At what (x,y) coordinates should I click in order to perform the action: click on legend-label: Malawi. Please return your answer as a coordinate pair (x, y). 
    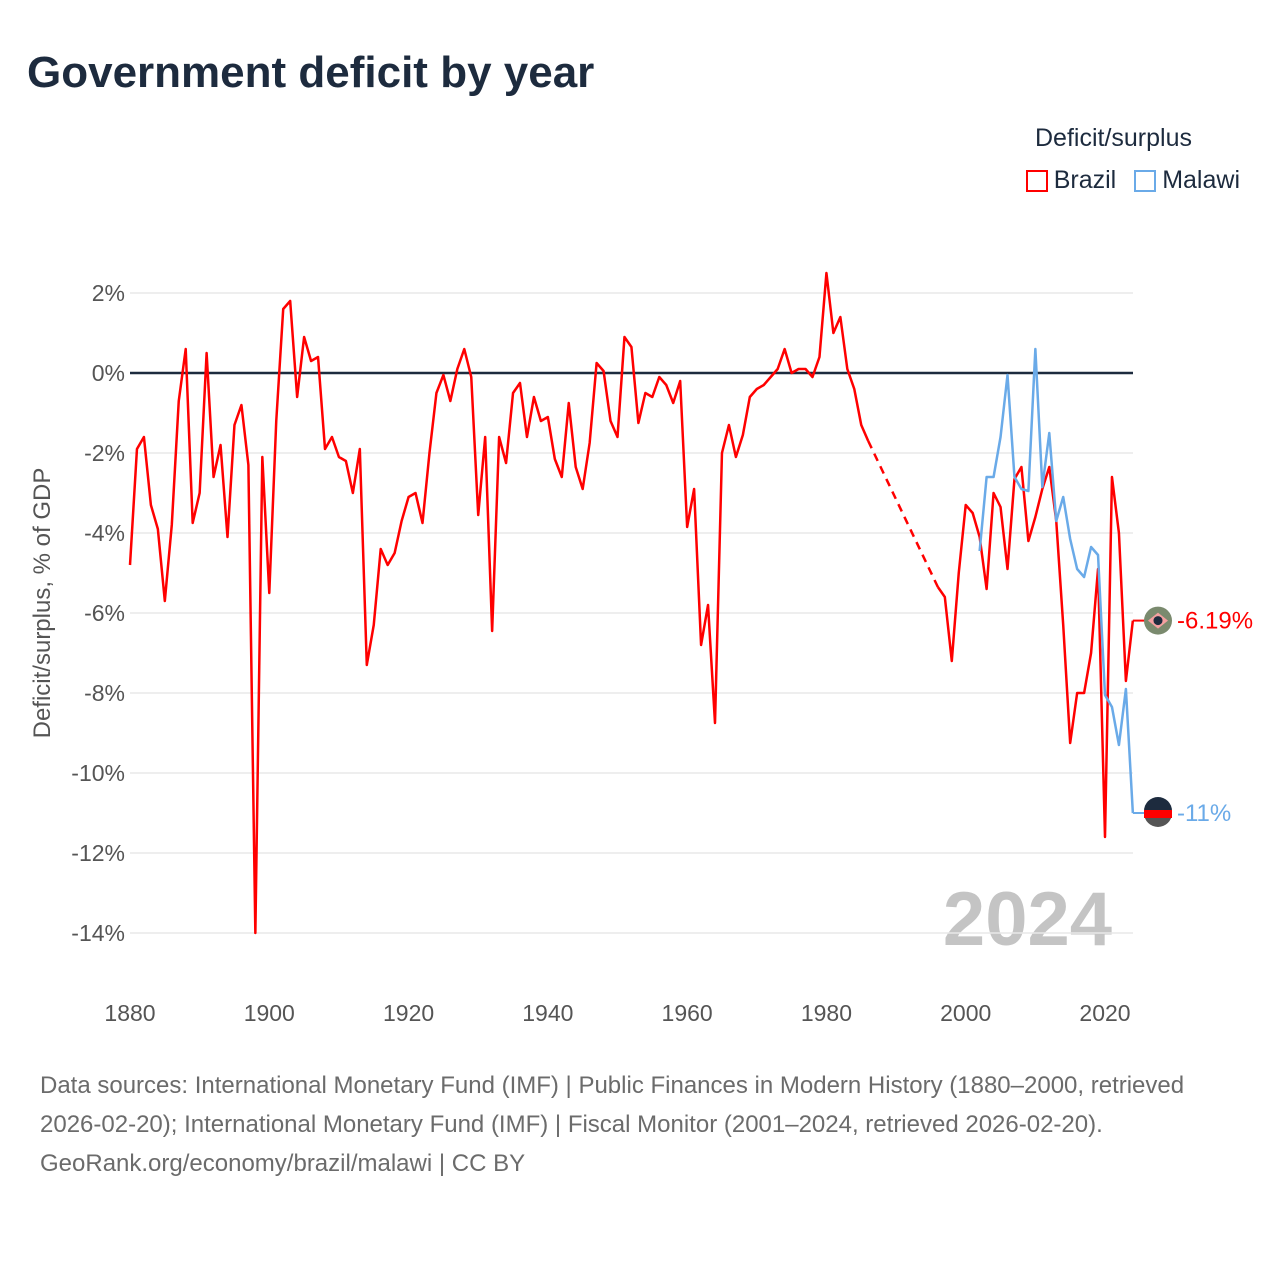
    Looking at the image, I should click on (1201, 180).